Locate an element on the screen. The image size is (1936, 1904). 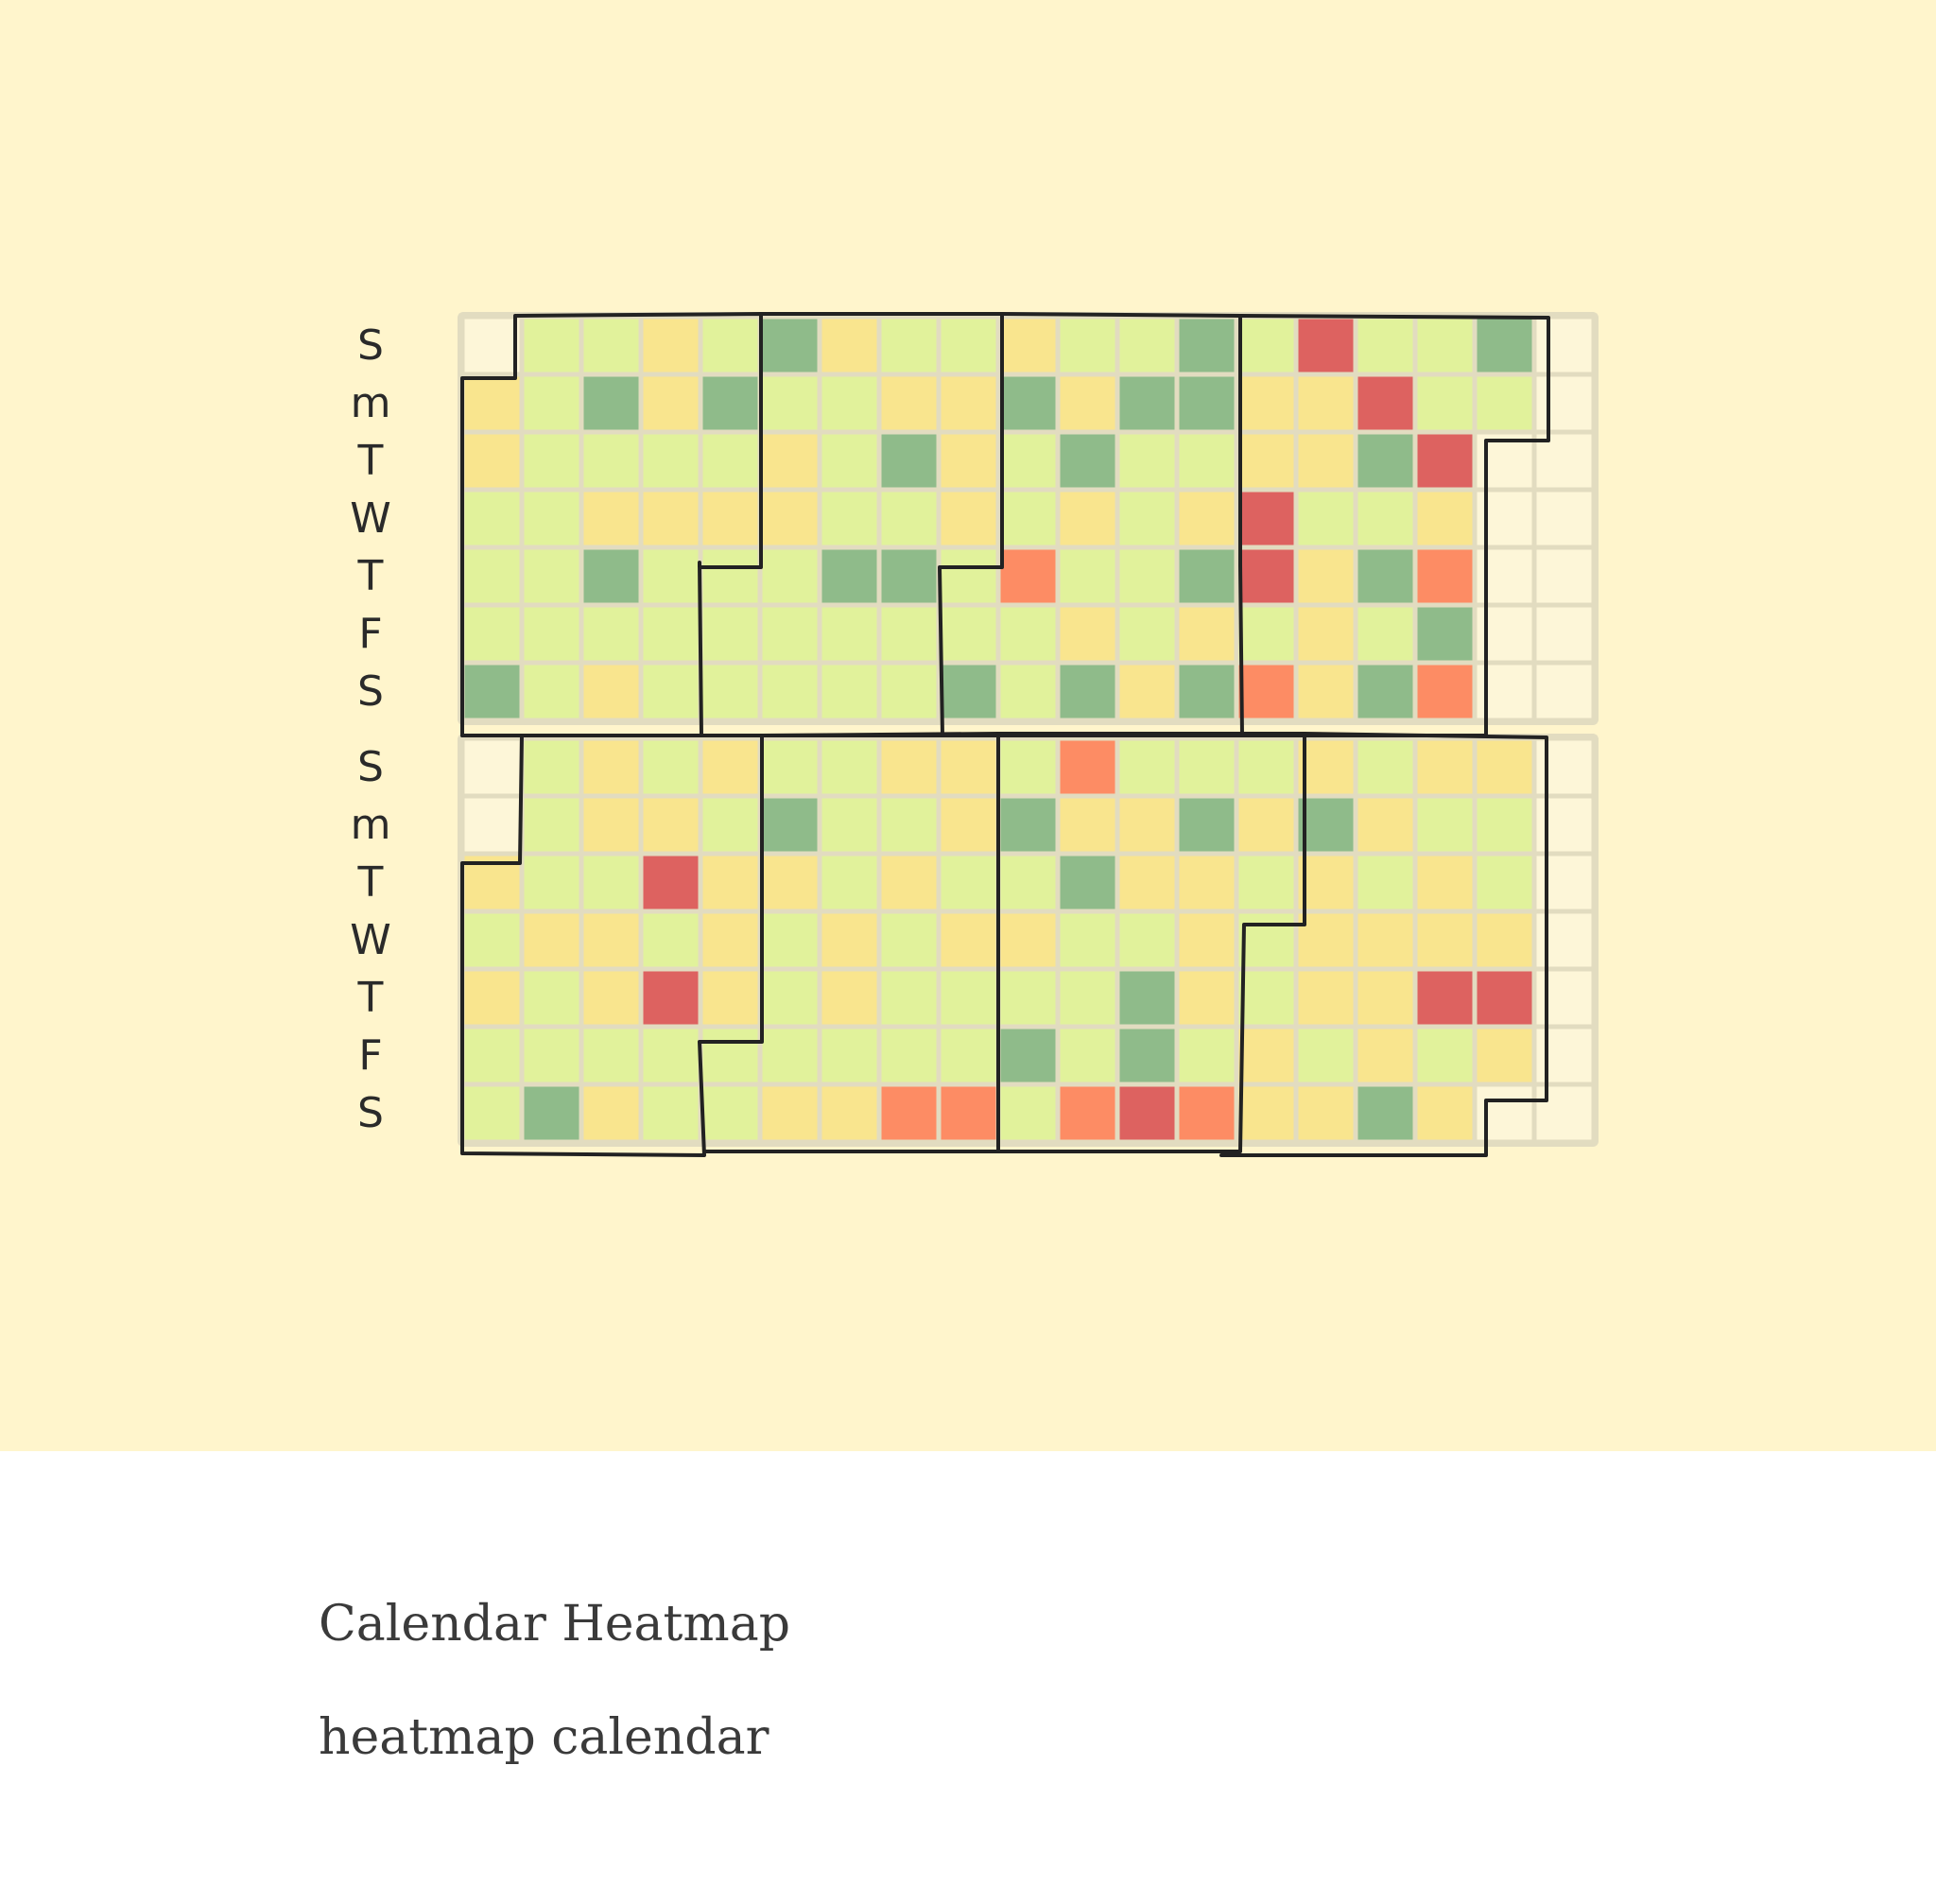
row-label: F is located at coordinates (370, 1056).